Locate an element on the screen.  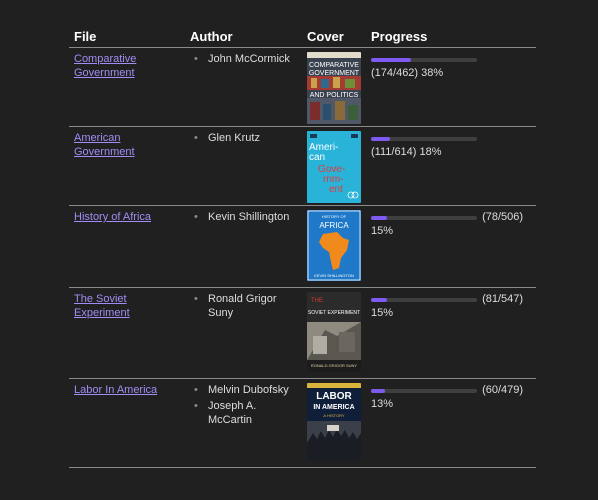
file-link-line1: History of Africa is located at coordinates (113, 217).